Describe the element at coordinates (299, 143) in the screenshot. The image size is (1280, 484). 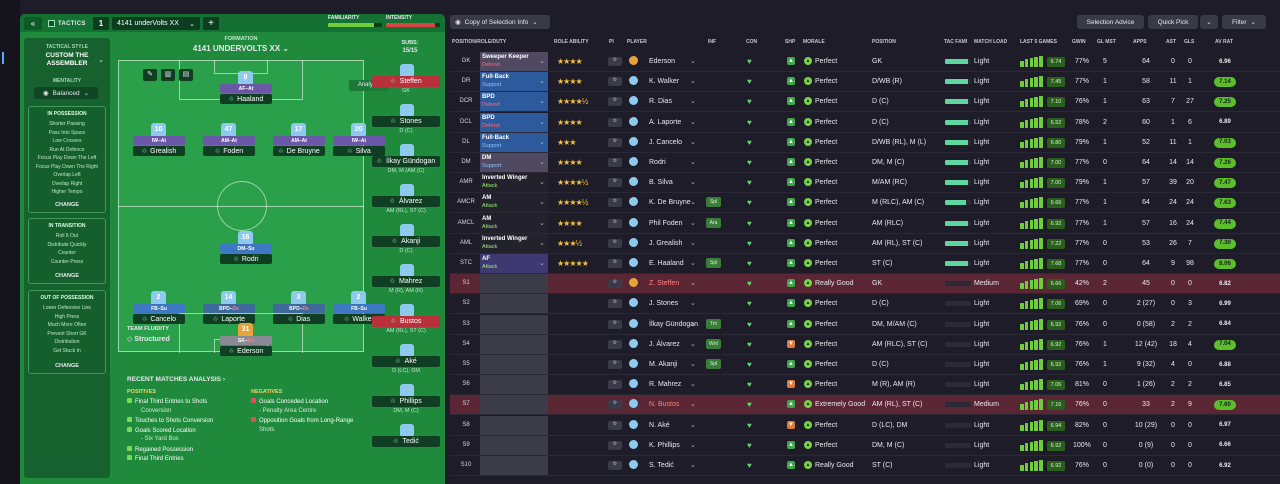
I see `pitch-player: 17 AM – At ♲ De Bruyne` at that location.